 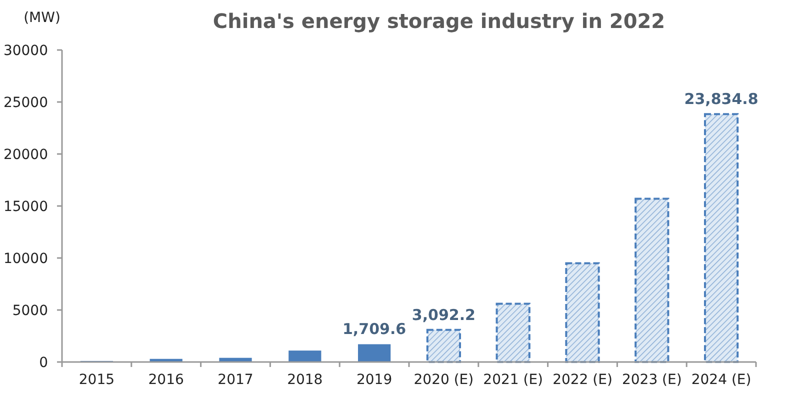 What do you see at coordinates (721, 99) in the screenshot?
I see `data-label: 23,834.8` at bounding box center [721, 99].